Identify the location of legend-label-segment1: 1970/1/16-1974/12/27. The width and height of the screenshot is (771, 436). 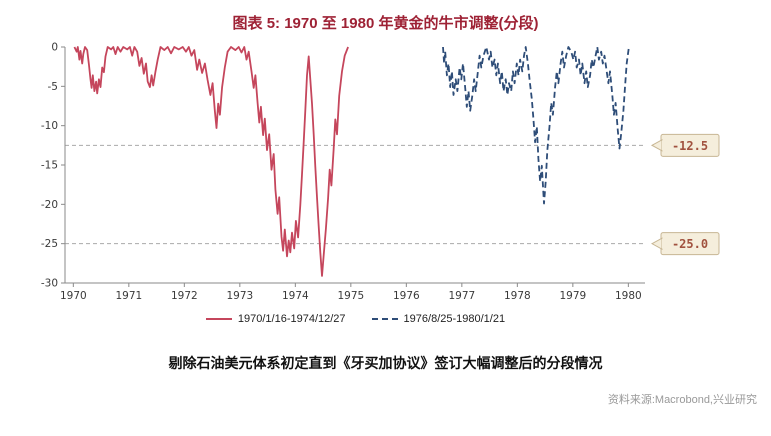
(291, 319).